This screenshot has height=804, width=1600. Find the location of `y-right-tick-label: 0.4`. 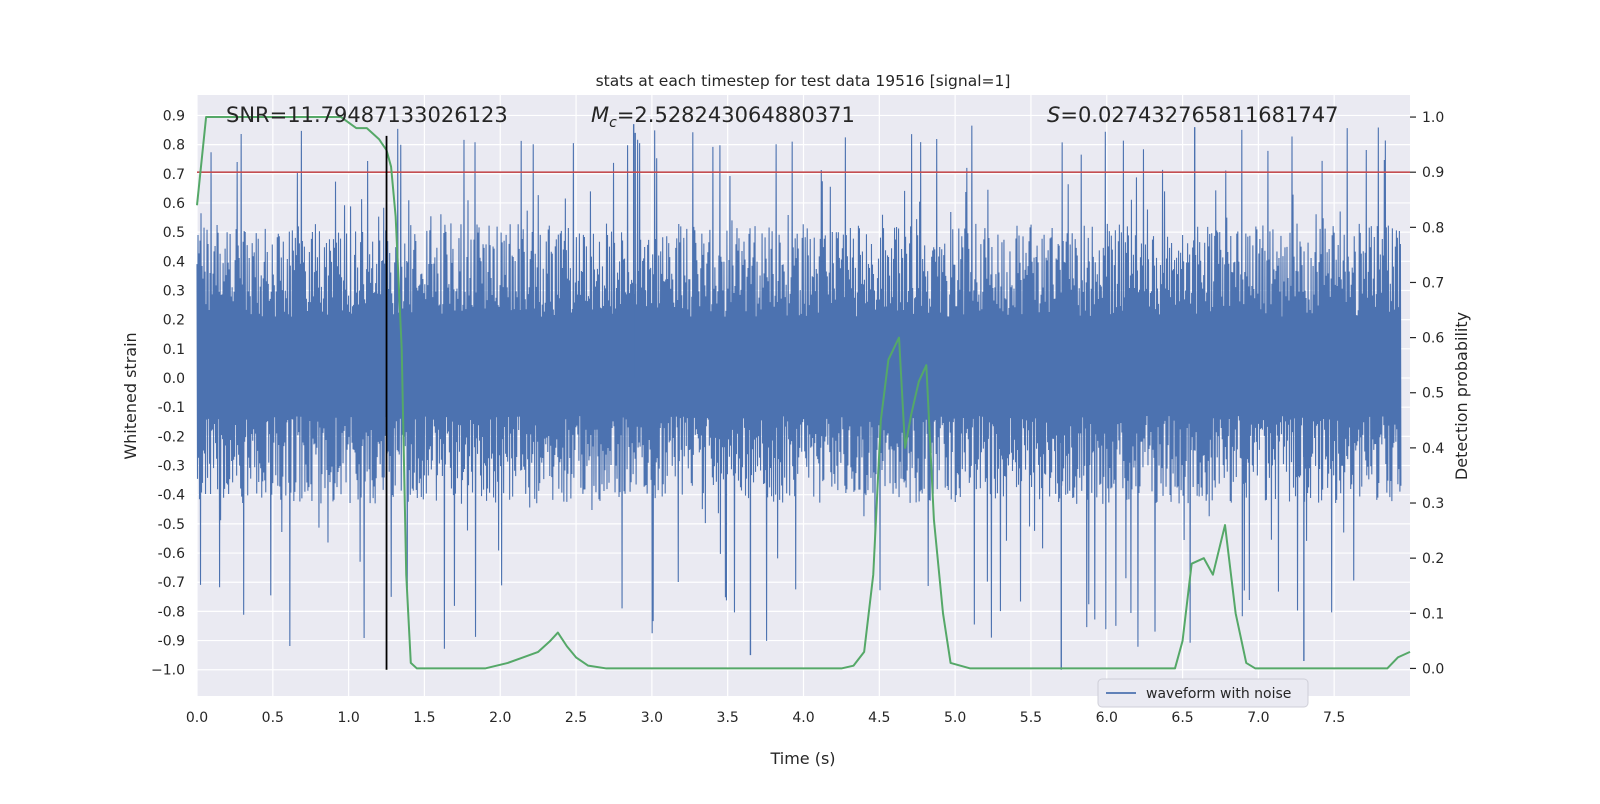

y-right-tick-label: 0.4 is located at coordinates (1433, 449).